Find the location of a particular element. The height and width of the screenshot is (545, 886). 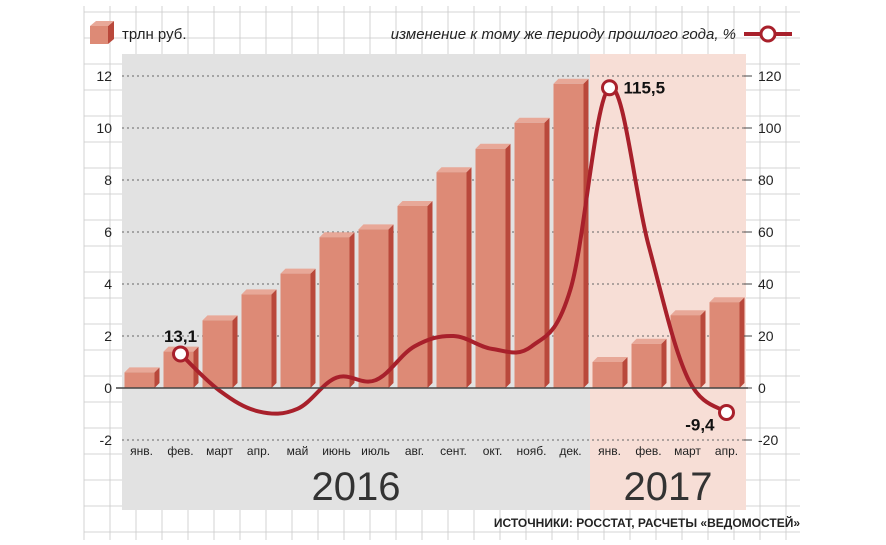

y-right-tick-label: 120 is located at coordinates (770, 76).